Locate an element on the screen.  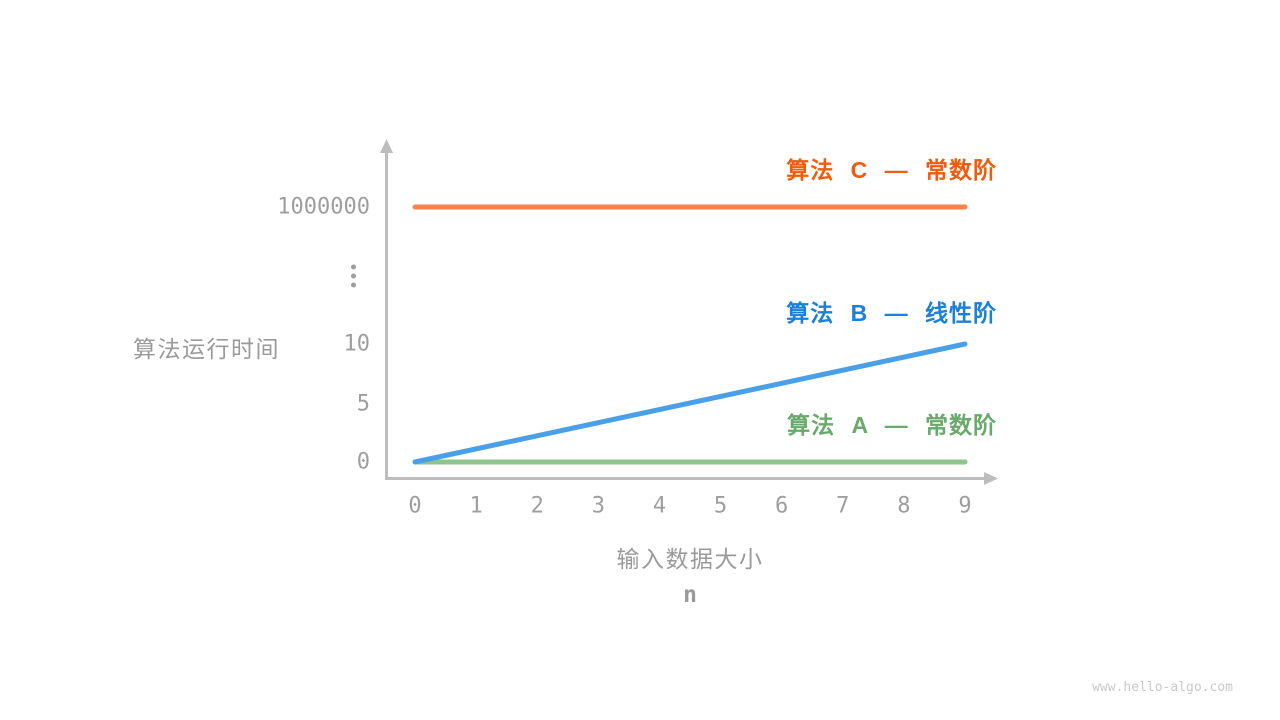
x-axis-arrow-icon is located at coordinates (991, 478).